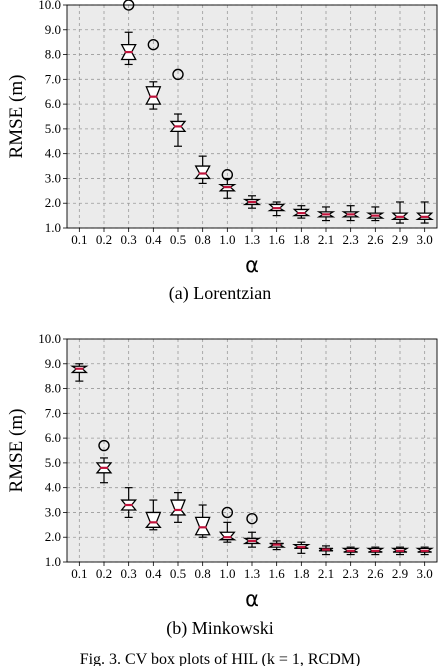 Image resolution: width=440 pixels, height=666 pixels. Describe the element at coordinates (220, 293) in the screenshot. I see `panel-caption: (a) Lorentzian` at that location.